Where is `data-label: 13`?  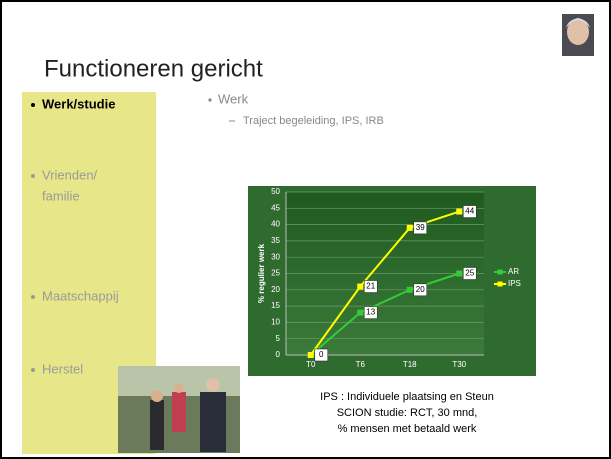
data-label: 13 is located at coordinates (370, 312).